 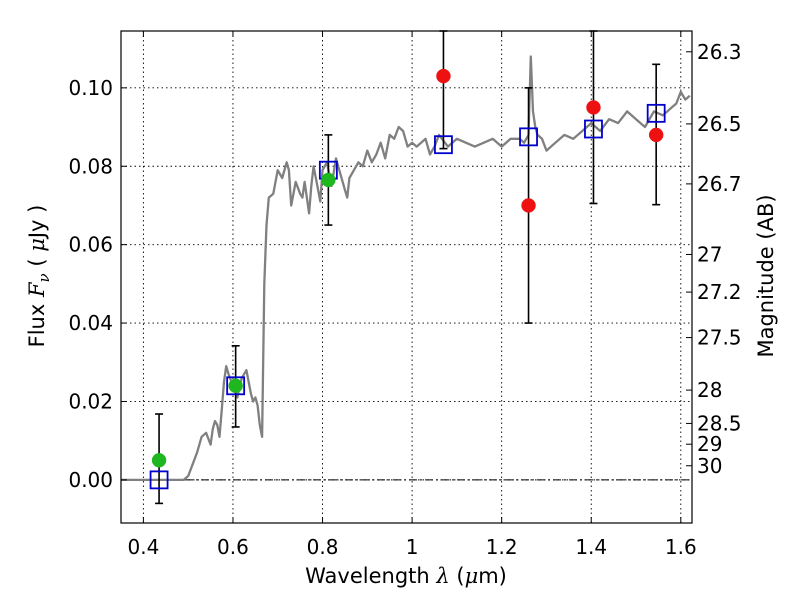 What do you see at coordinates (502, 547) in the screenshot?
I see `x-tick-label: 1.2` at bounding box center [502, 547].